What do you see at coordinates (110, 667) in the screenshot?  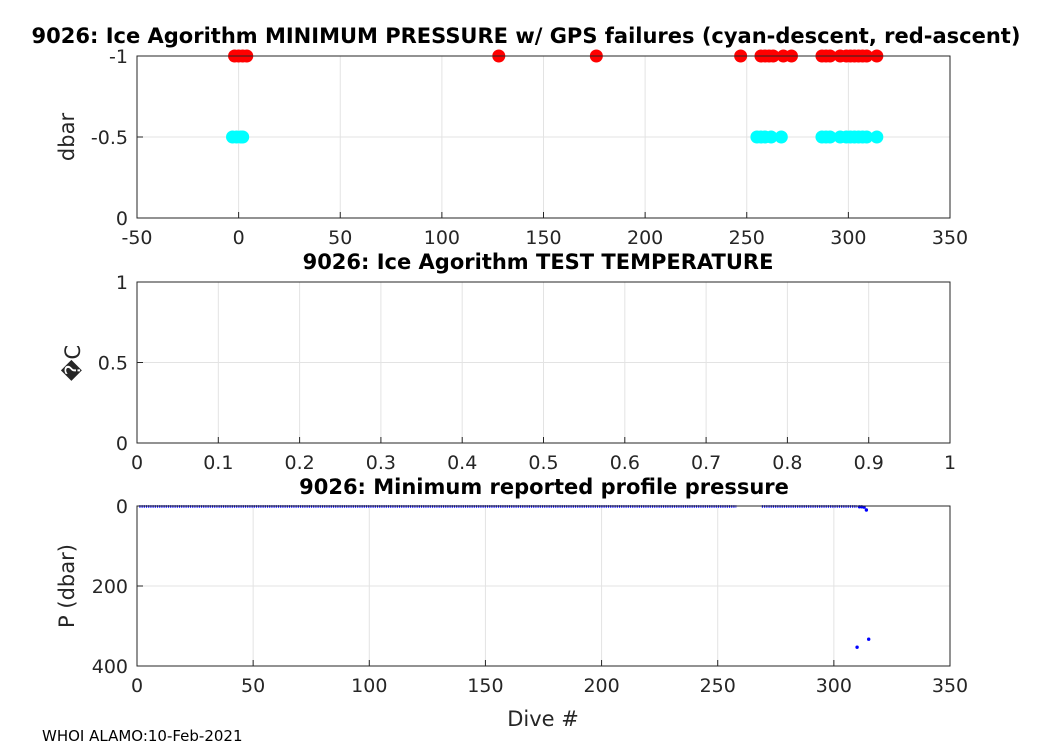 I see `y-tick-label: 400` at bounding box center [110, 667].